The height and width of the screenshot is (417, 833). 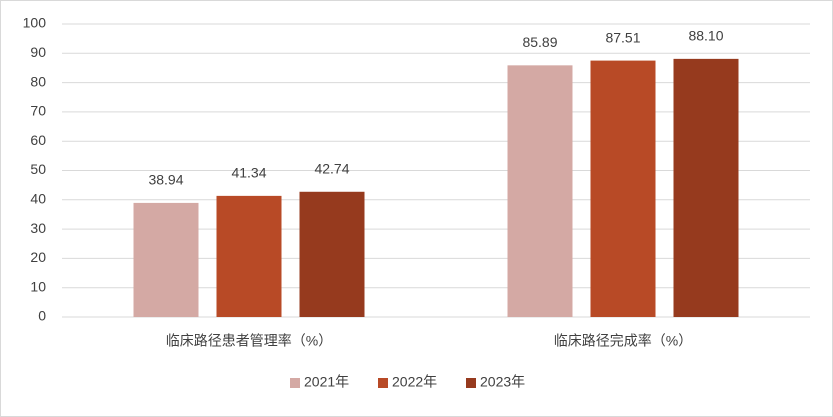 I want to click on data-label: 42.74, so click(x=331, y=168).